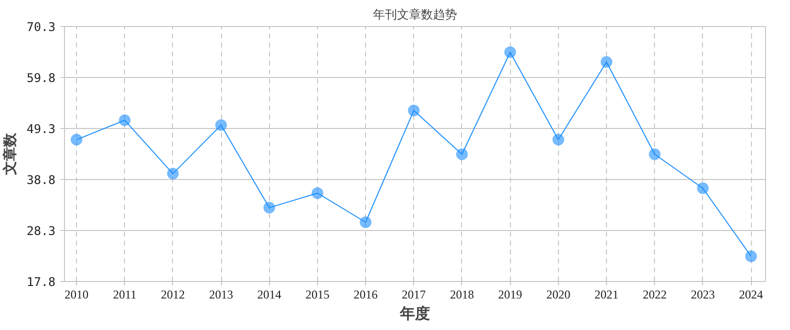 The height and width of the screenshot is (330, 790). Describe the element at coordinates (414, 295) in the screenshot. I see `x-tick-label: 2017` at that location.